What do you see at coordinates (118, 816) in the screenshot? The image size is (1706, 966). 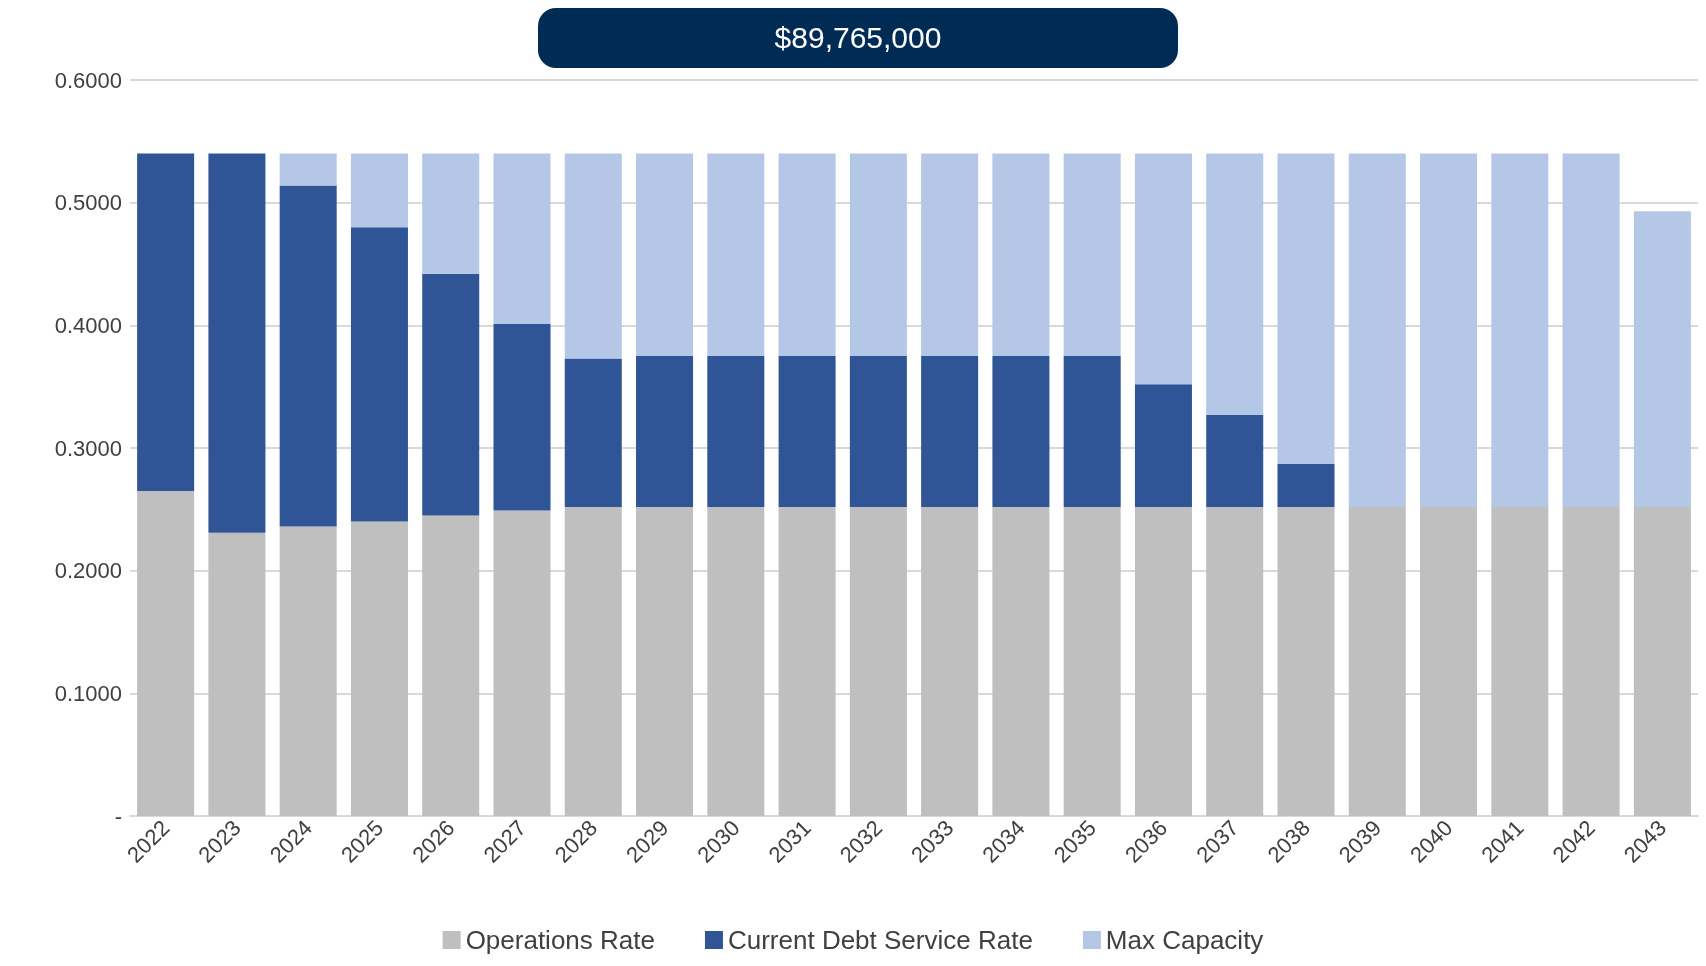 I see `y-tick-label: -` at bounding box center [118, 816].